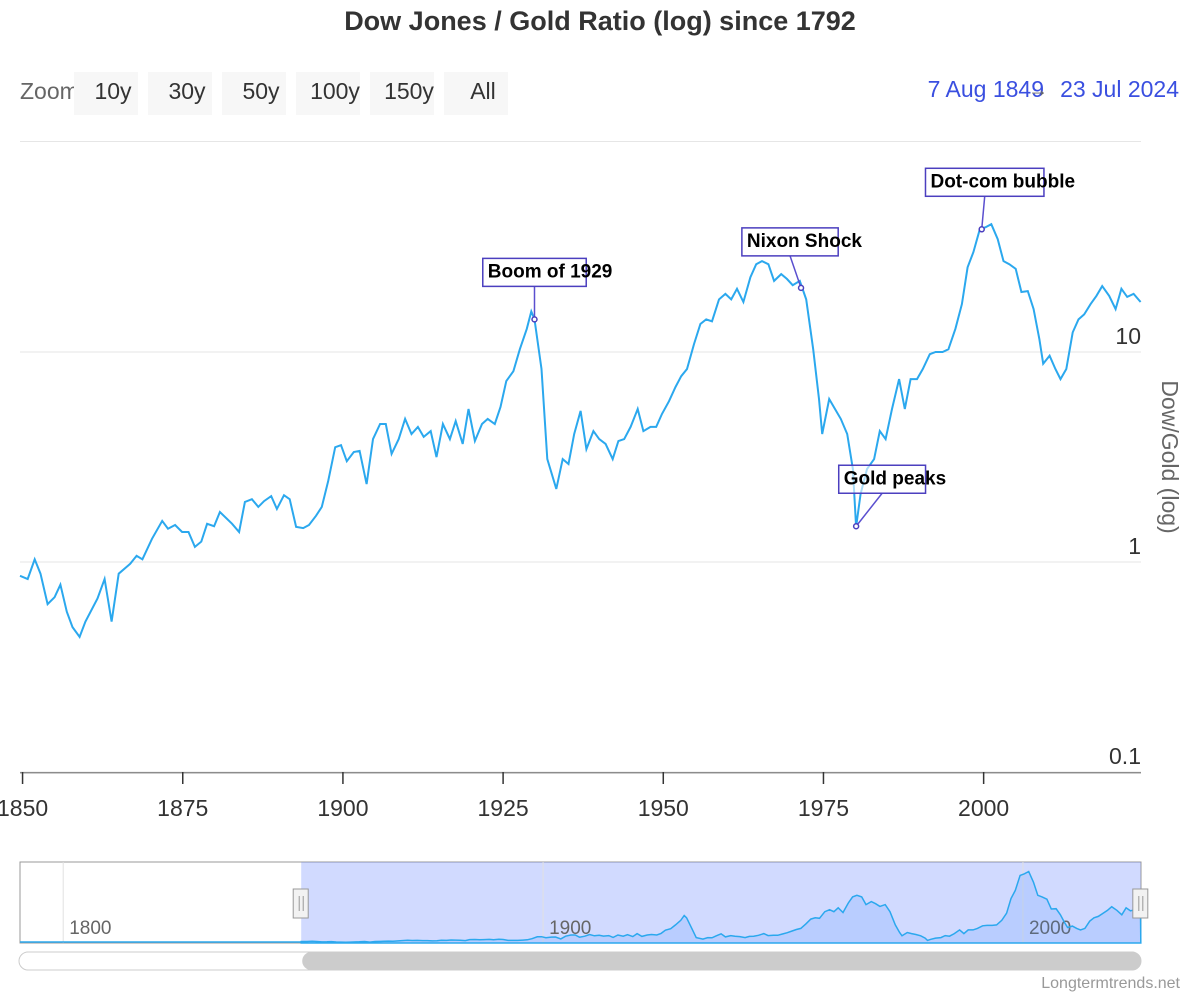 This screenshot has width=1200, height=1000. Describe the element at coordinates (261, 91) in the screenshot. I see `zoom-button-label: 50y` at that location.